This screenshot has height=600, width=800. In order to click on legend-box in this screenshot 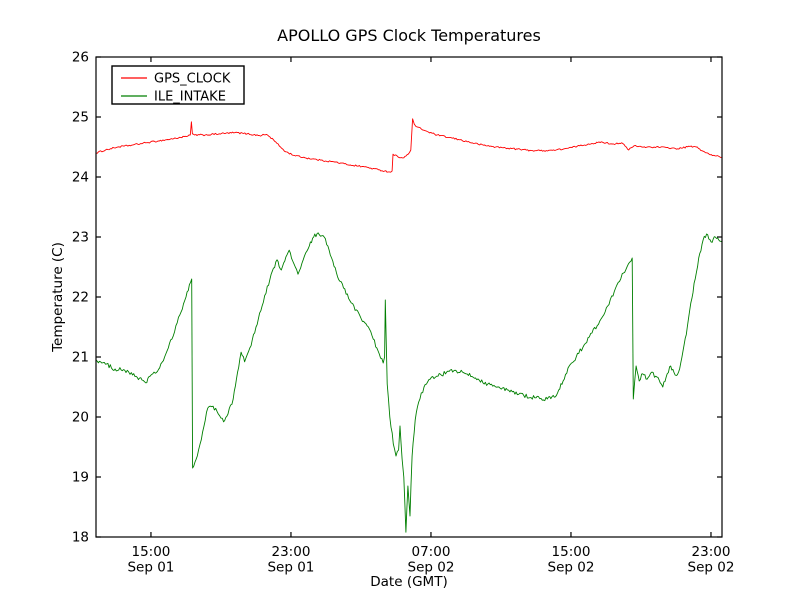, I will do `click(178, 85)`.